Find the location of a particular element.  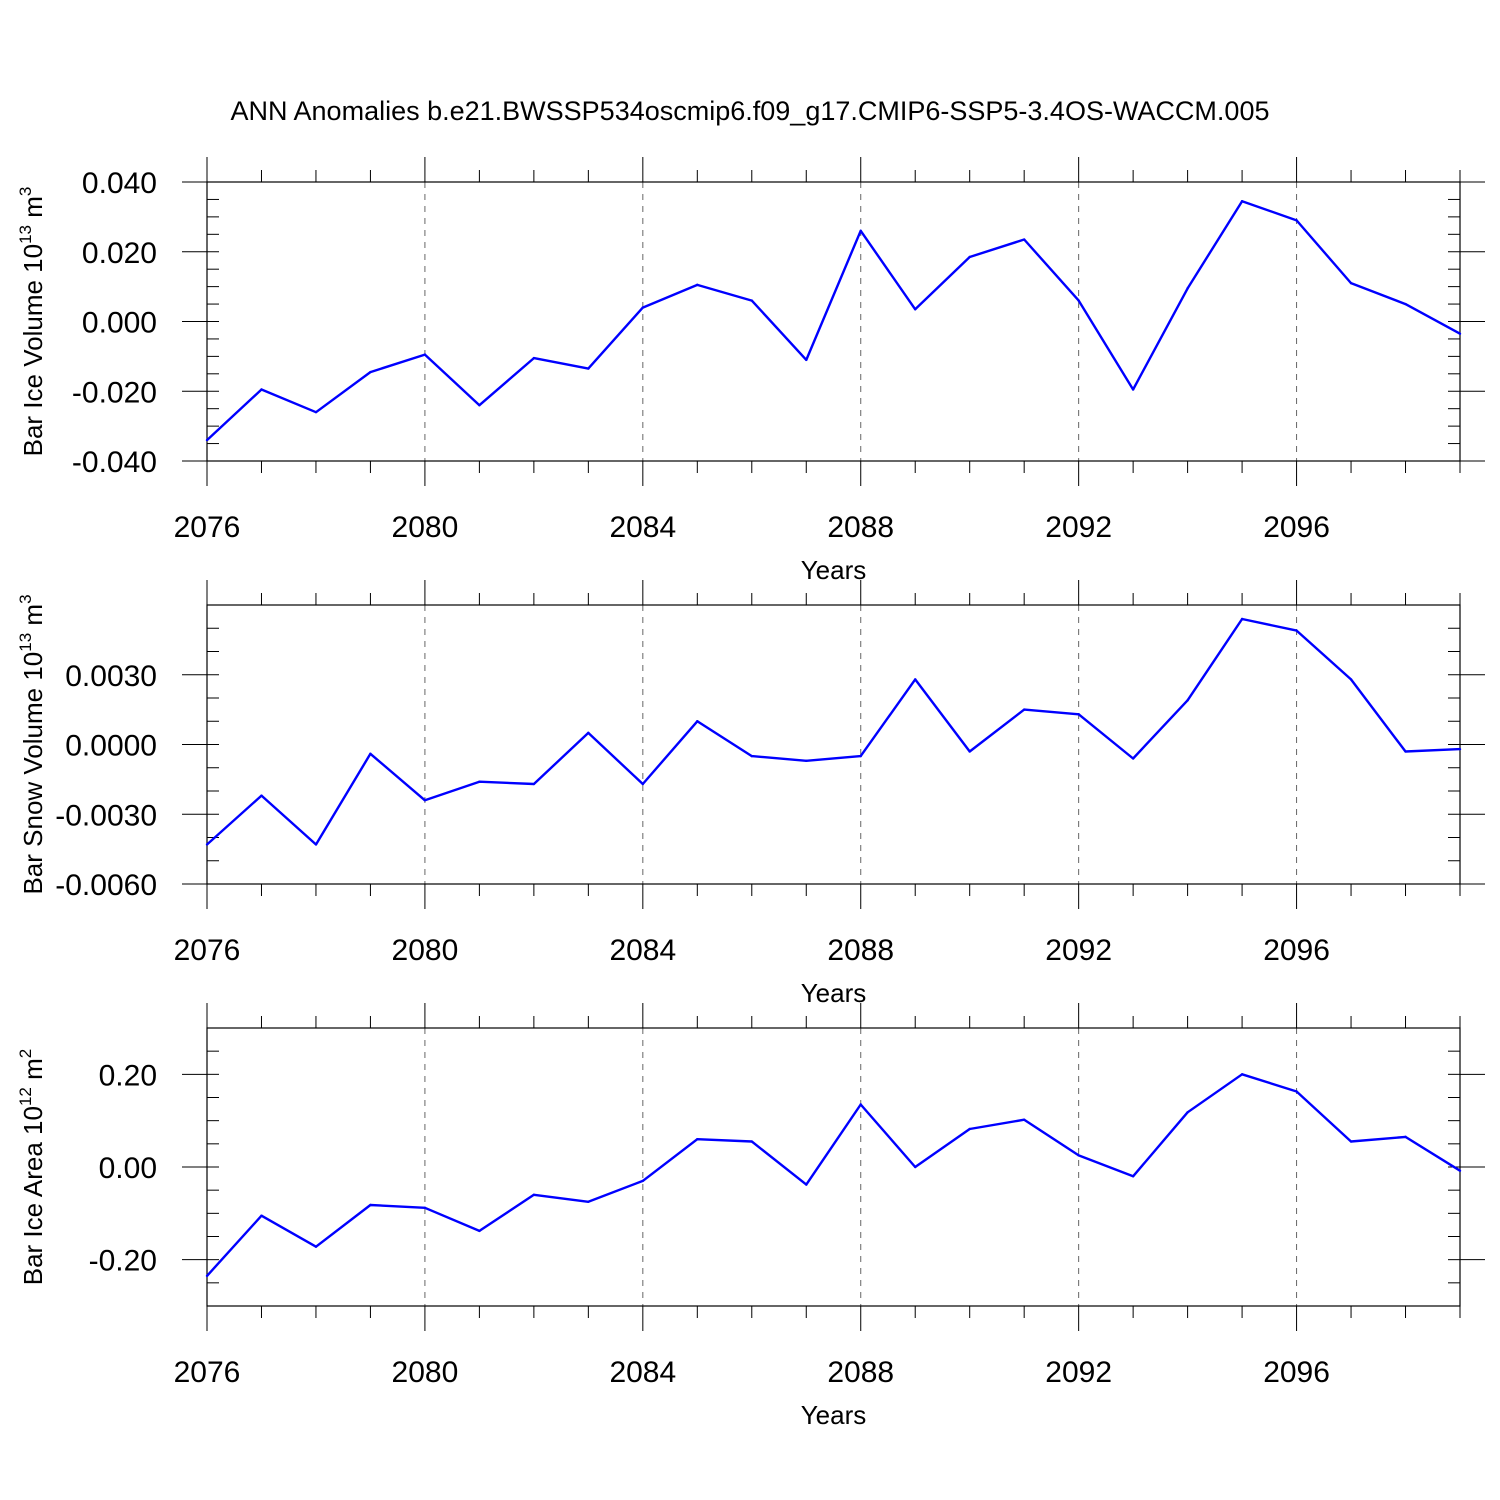

y-axis-title-main: Bar Ice Volume 10 is located at coordinates (33, 350).